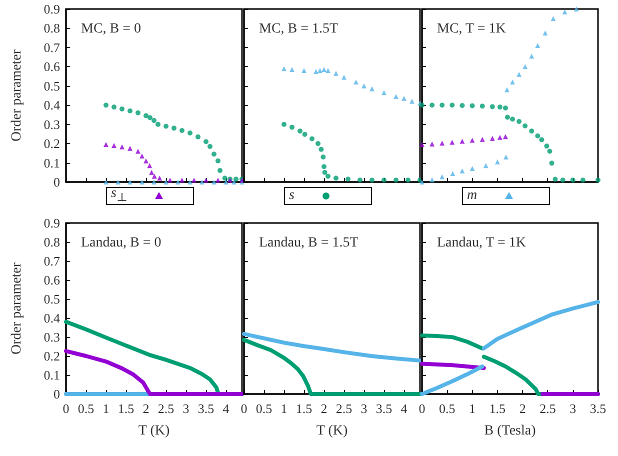 This screenshot has height=456, width=618. Describe the element at coordinates (52, 124) in the screenshot. I see `y-tick-label: 0.3` at that location.